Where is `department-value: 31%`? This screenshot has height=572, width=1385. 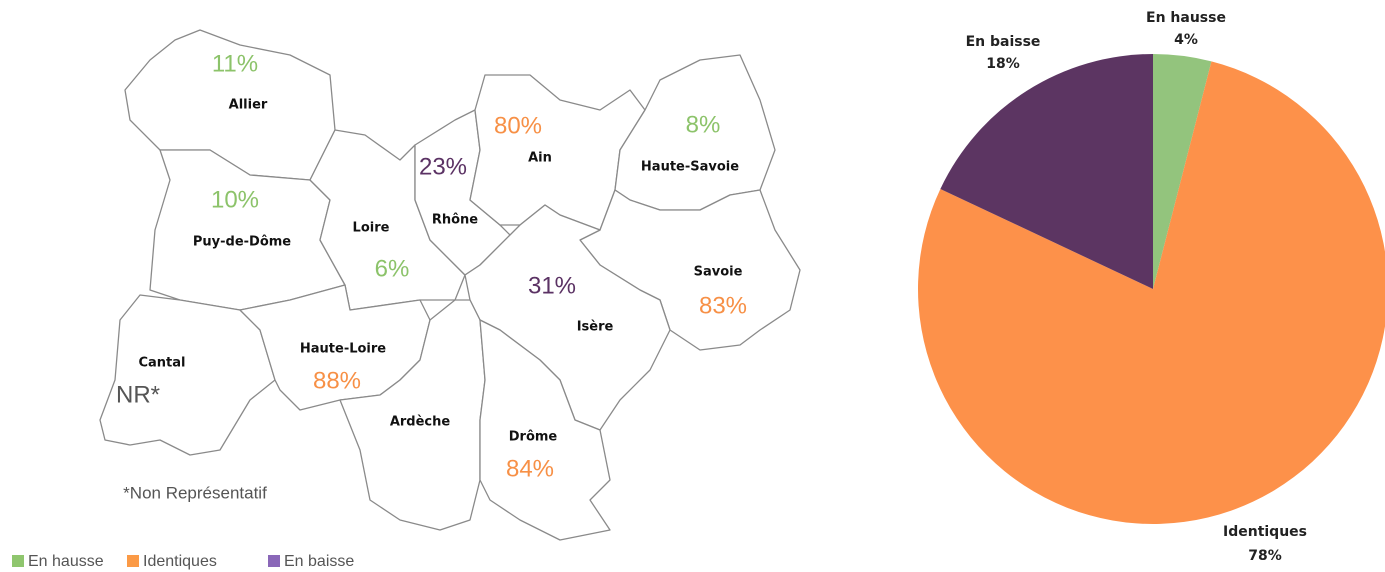 department-value: 31% is located at coordinates (552, 285).